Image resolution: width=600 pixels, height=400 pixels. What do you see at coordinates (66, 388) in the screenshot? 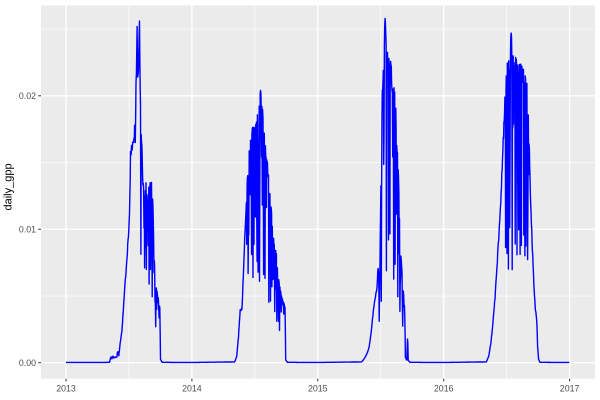
I see `svg-text: 2013` at bounding box center [66, 388].